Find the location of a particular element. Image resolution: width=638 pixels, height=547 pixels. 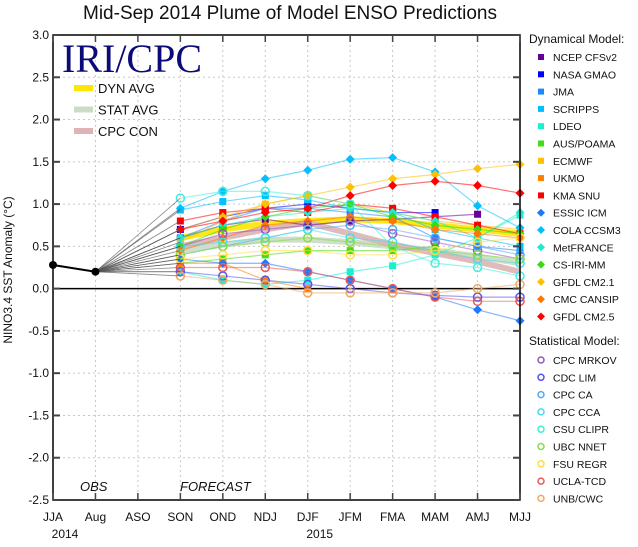

y-tick-label: 2.0 is located at coordinates (40, 120).